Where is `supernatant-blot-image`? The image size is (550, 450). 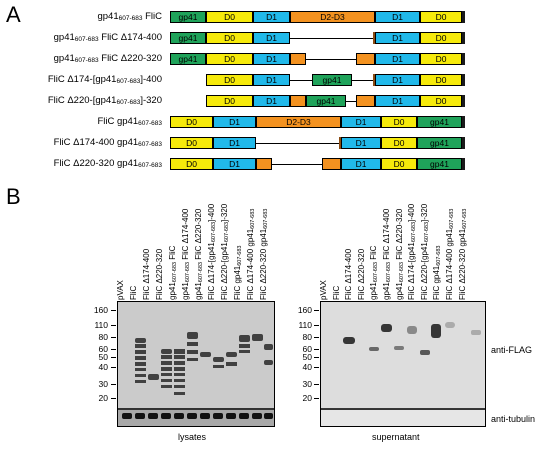 supernatant-blot-image is located at coordinates (403, 364).